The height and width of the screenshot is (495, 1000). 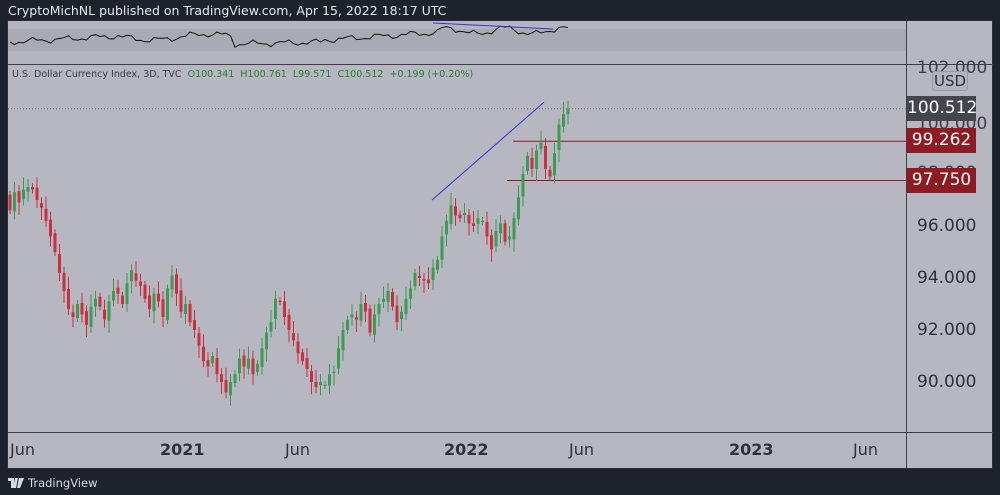 What do you see at coordinates (211, 74) in the screenshot?
I see `ohlc-open: O100.341` at bounding box center [211, 74].